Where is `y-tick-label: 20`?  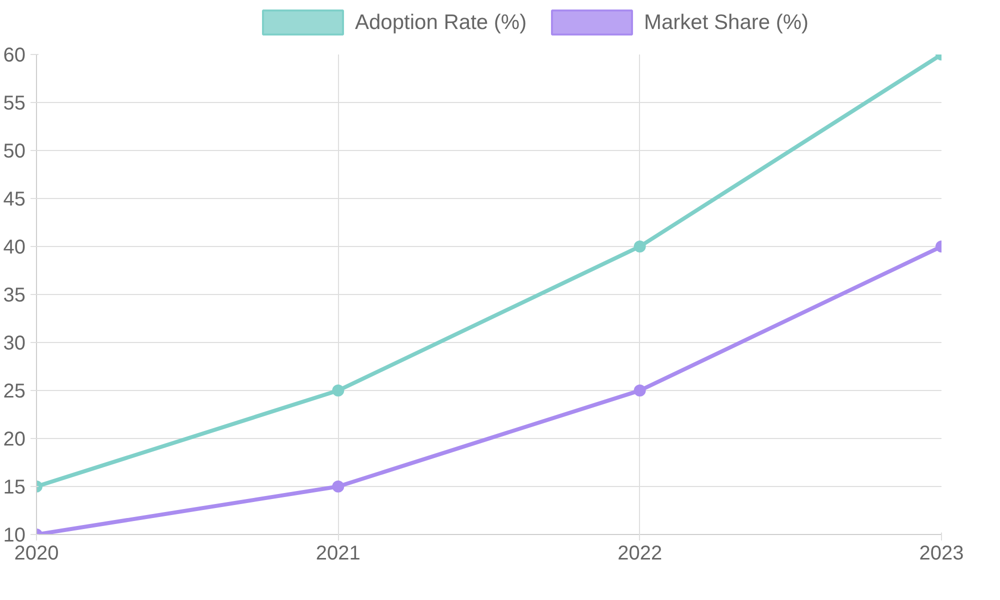
y-tick-label: 20 is located at coordinates (14, 439).